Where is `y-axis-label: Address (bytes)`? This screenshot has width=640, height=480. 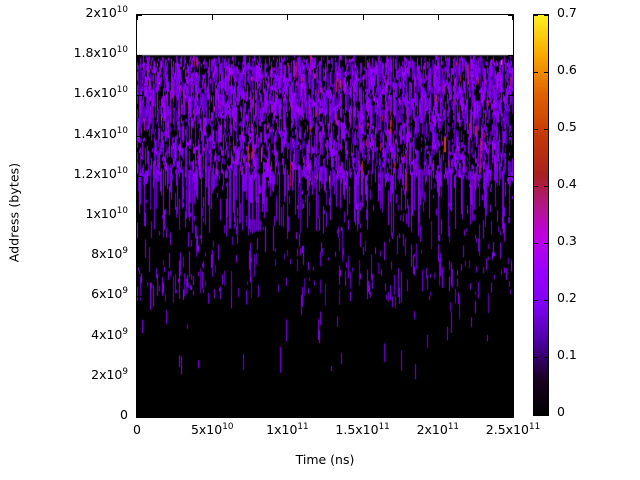 y-axis-label: Address (bytes) is located at coordinates (14, 212).